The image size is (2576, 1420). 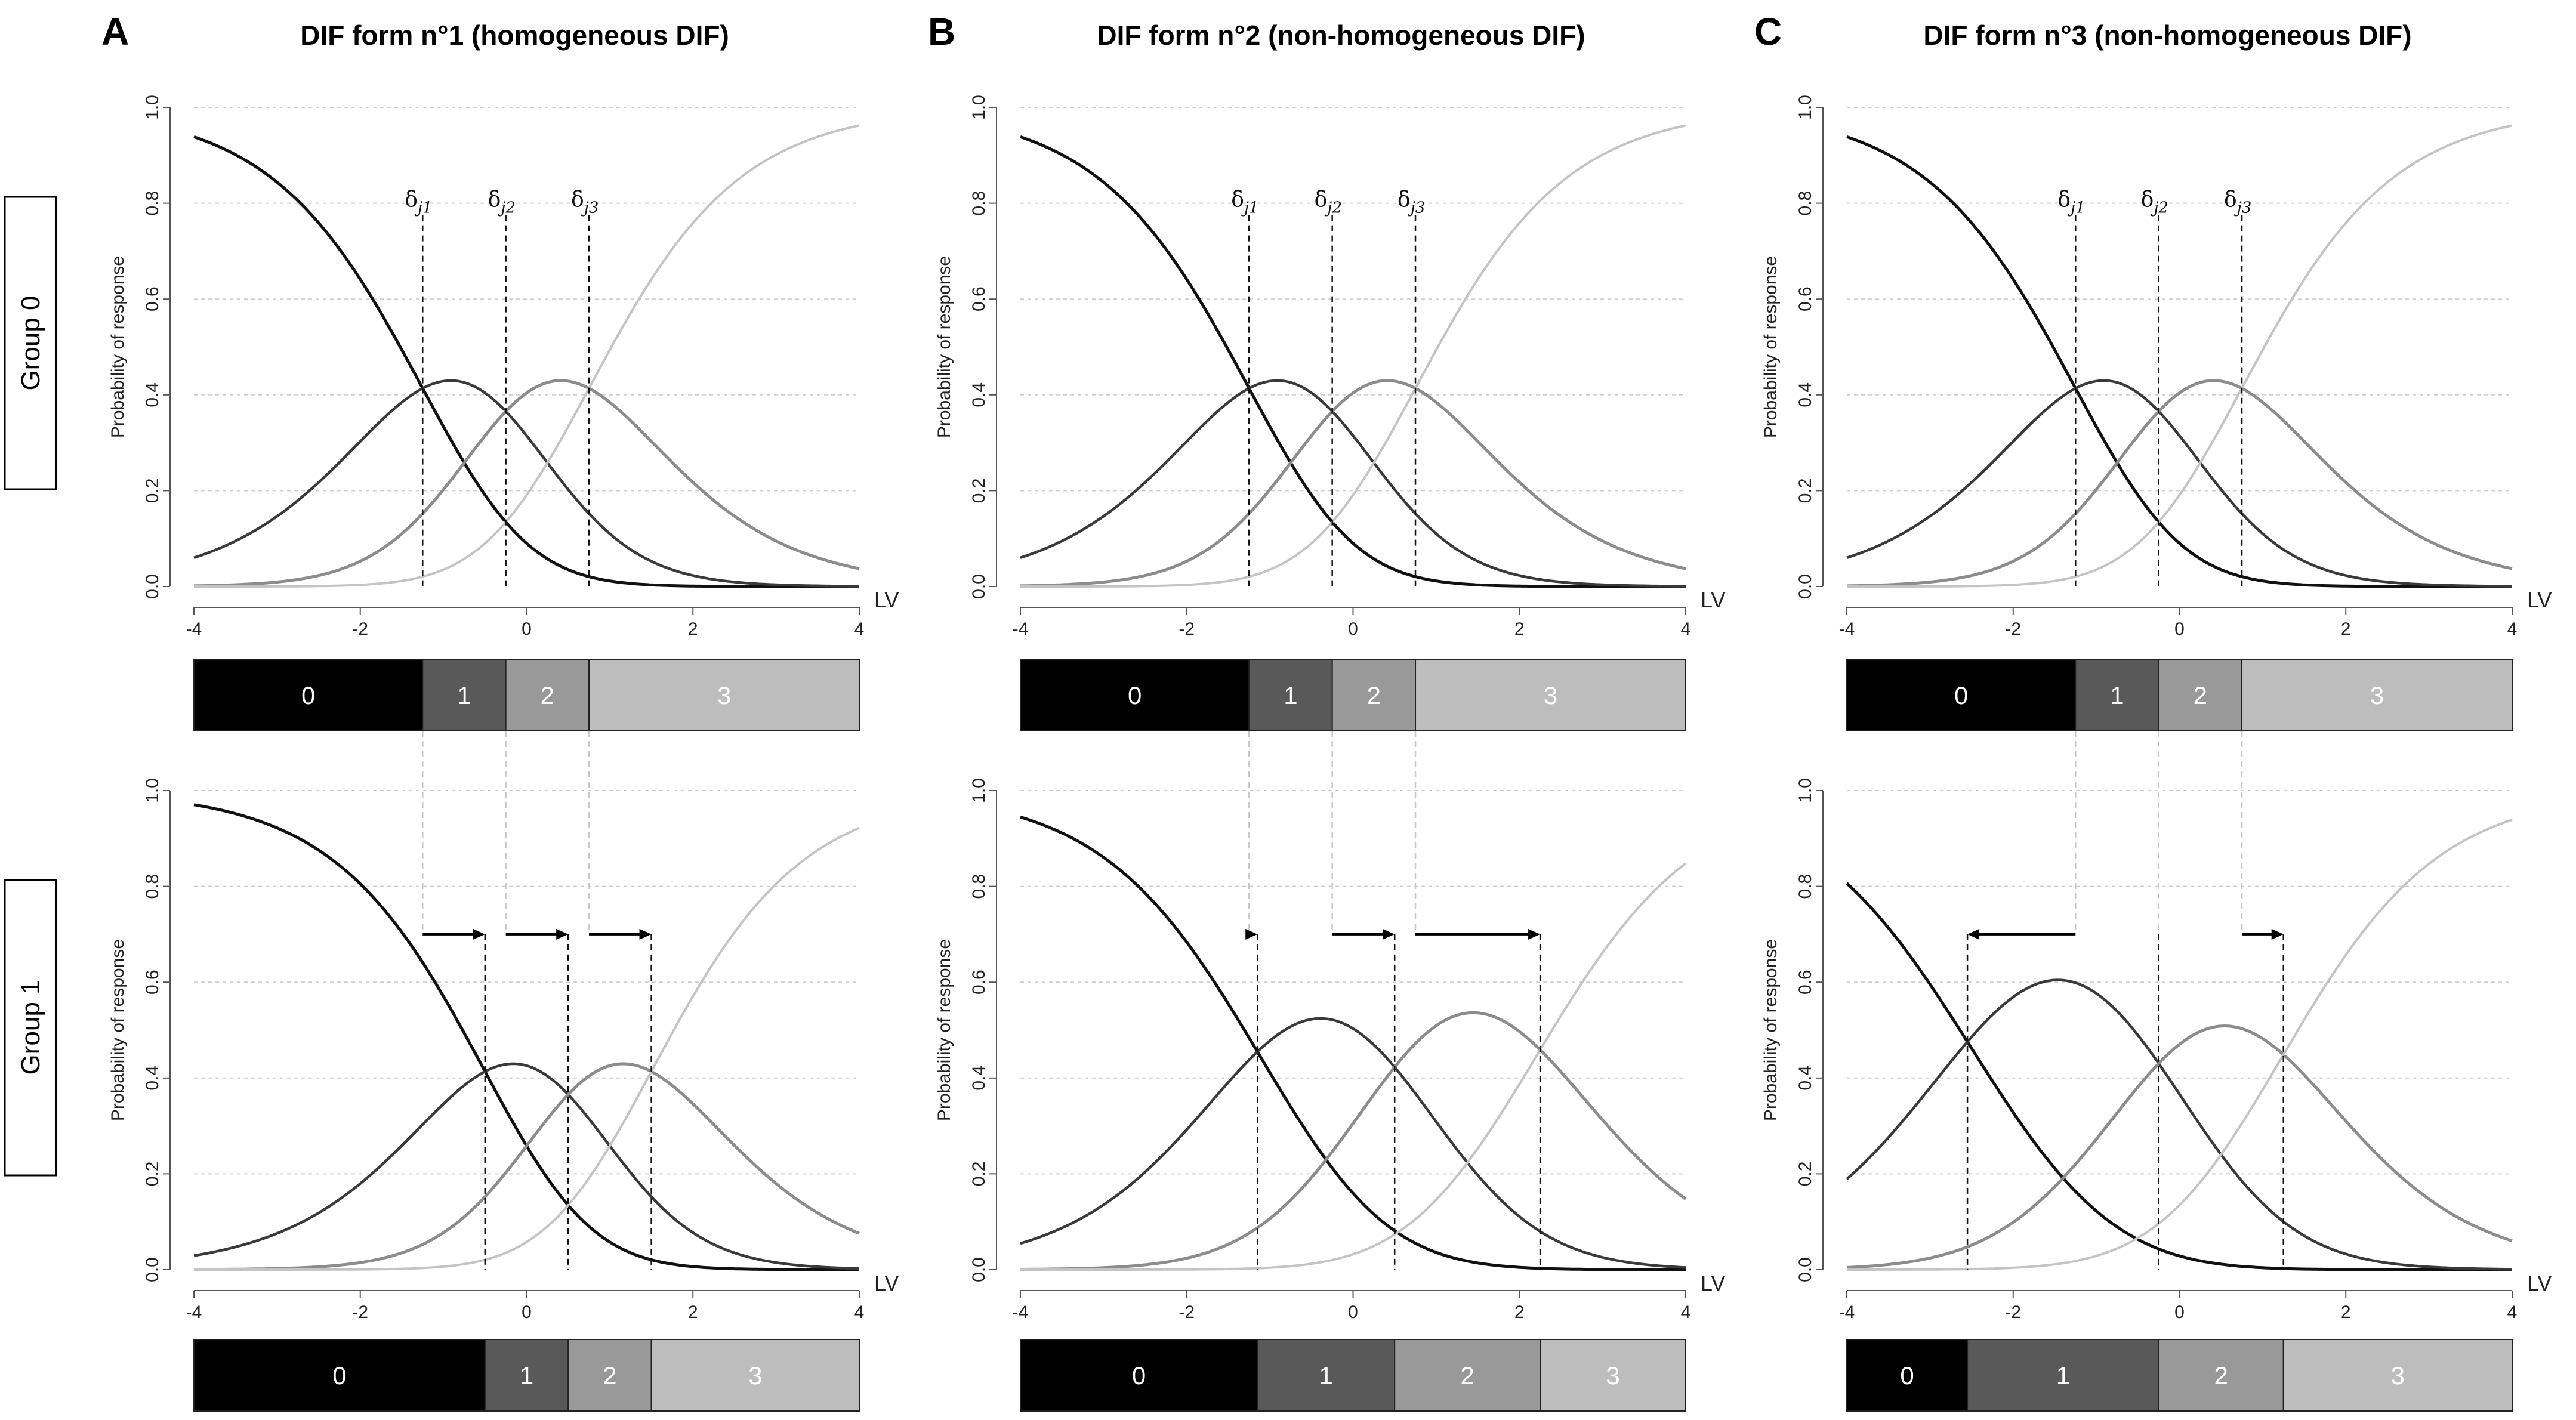 What do you see at coordinates (942, 31) in the screenshot?
I see `panel-letter: B` at bounding box center [942, 31].